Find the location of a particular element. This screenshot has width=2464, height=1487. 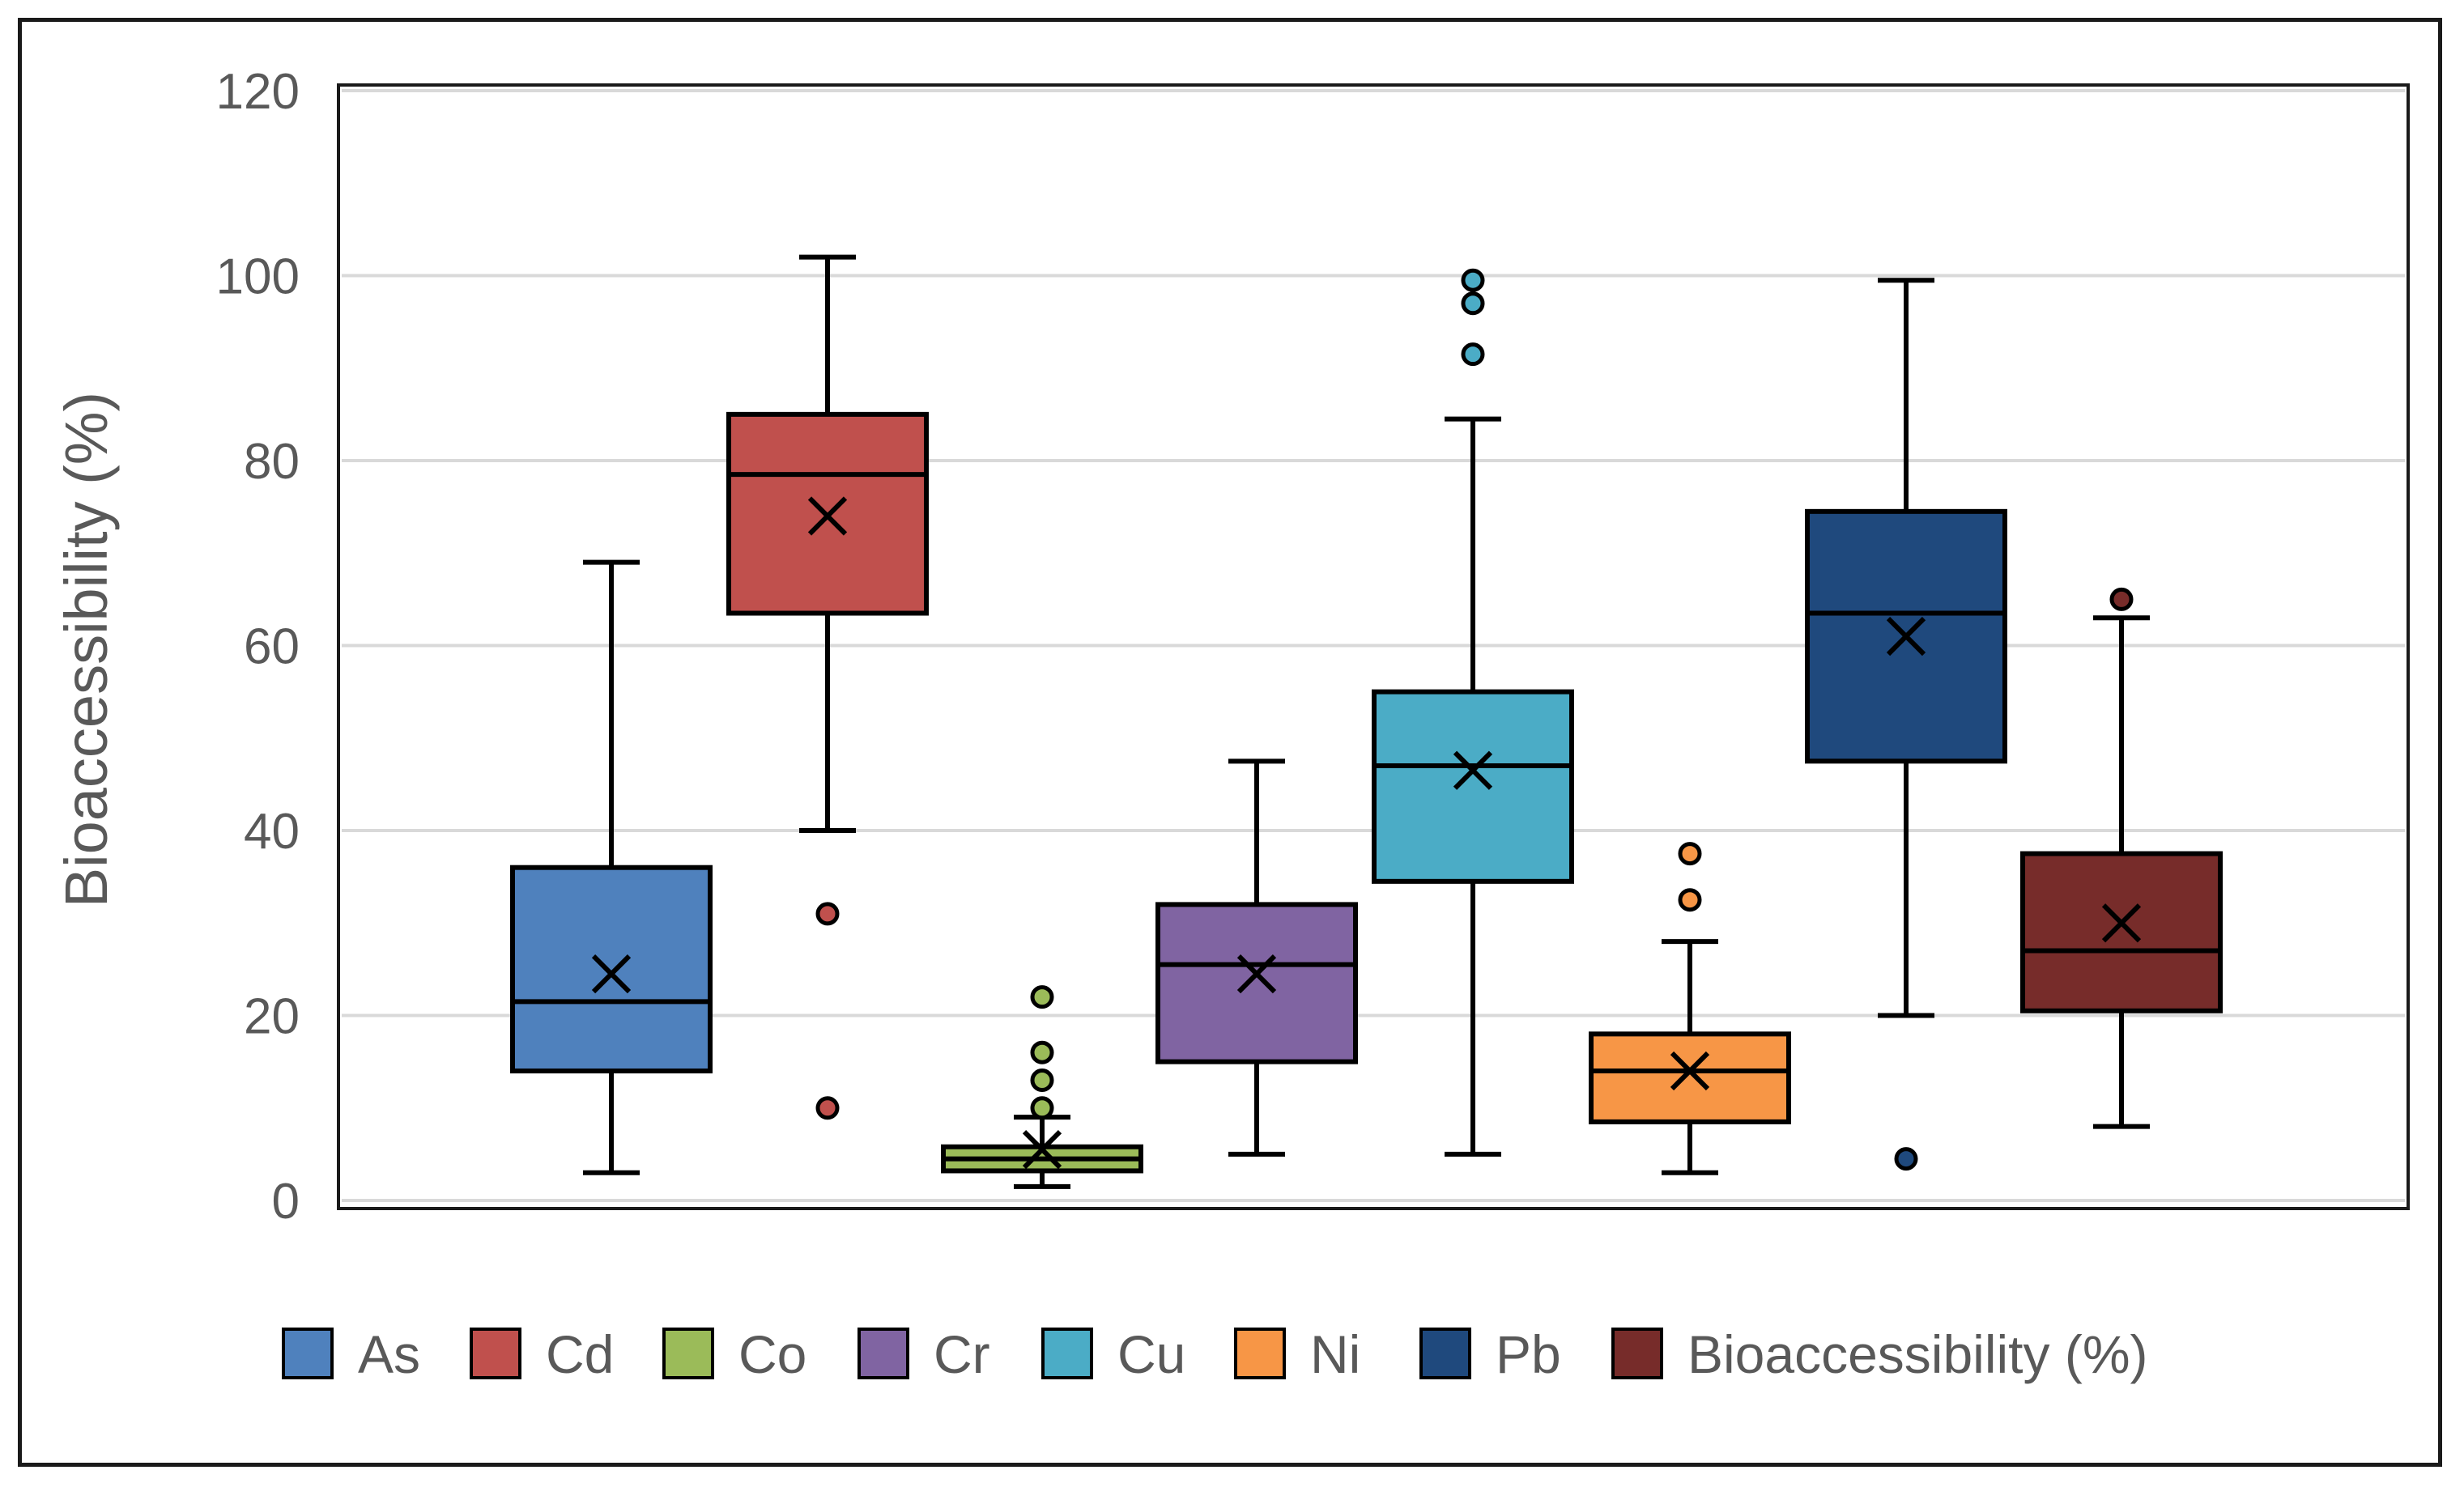

legend-label: As is located at coordinates (389, 1354).